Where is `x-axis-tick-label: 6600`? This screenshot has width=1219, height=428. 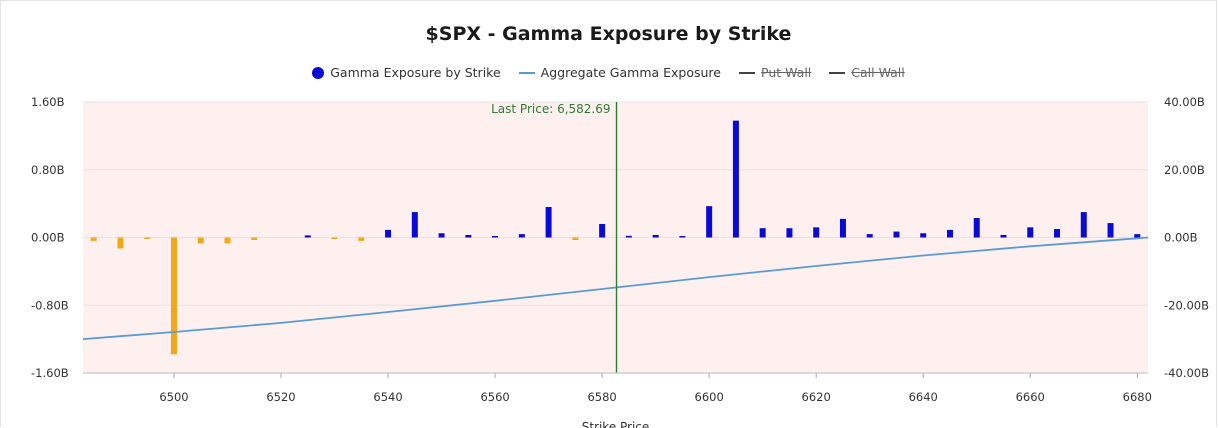
x-axis-tick-label: 6600 is located at coordinates (709, 397).